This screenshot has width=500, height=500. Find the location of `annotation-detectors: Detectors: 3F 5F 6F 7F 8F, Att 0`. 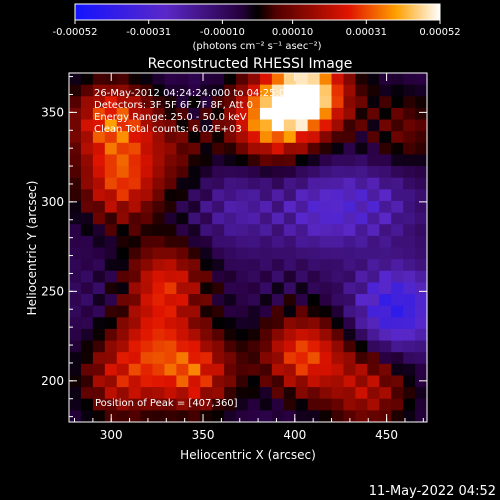

annotation-detectors: Detectors: 3F 5F 6F 7F 8F, Att 0 is located at coordinates (173, 105).